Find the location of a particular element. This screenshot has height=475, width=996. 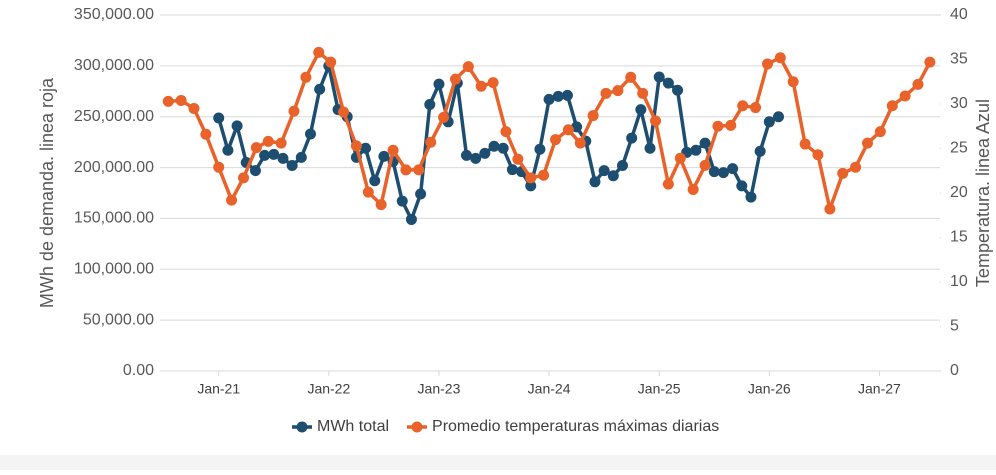

x-tick-label: Jan-25 is located at coordinates (659, 389).